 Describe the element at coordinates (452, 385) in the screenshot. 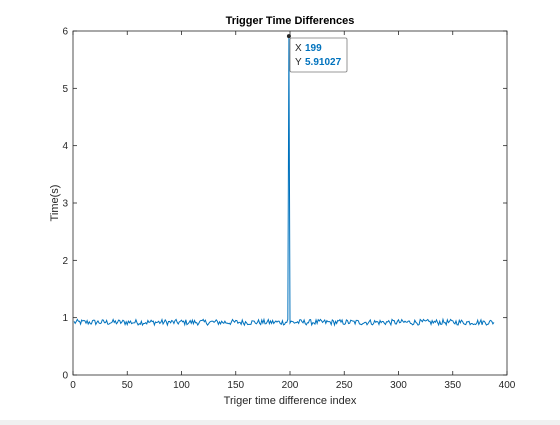

I see `x-tick-label: 350` at that location.